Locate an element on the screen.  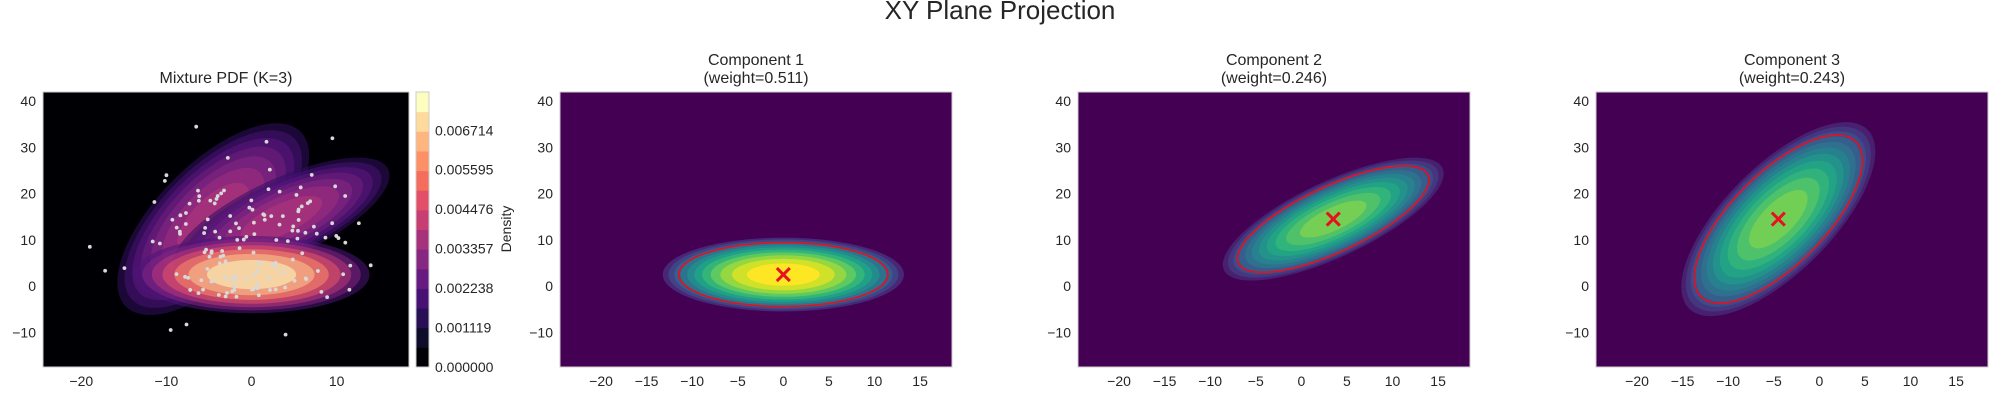
colorbar-tick-label: 0.006714 is located at coordinates (464, 130).